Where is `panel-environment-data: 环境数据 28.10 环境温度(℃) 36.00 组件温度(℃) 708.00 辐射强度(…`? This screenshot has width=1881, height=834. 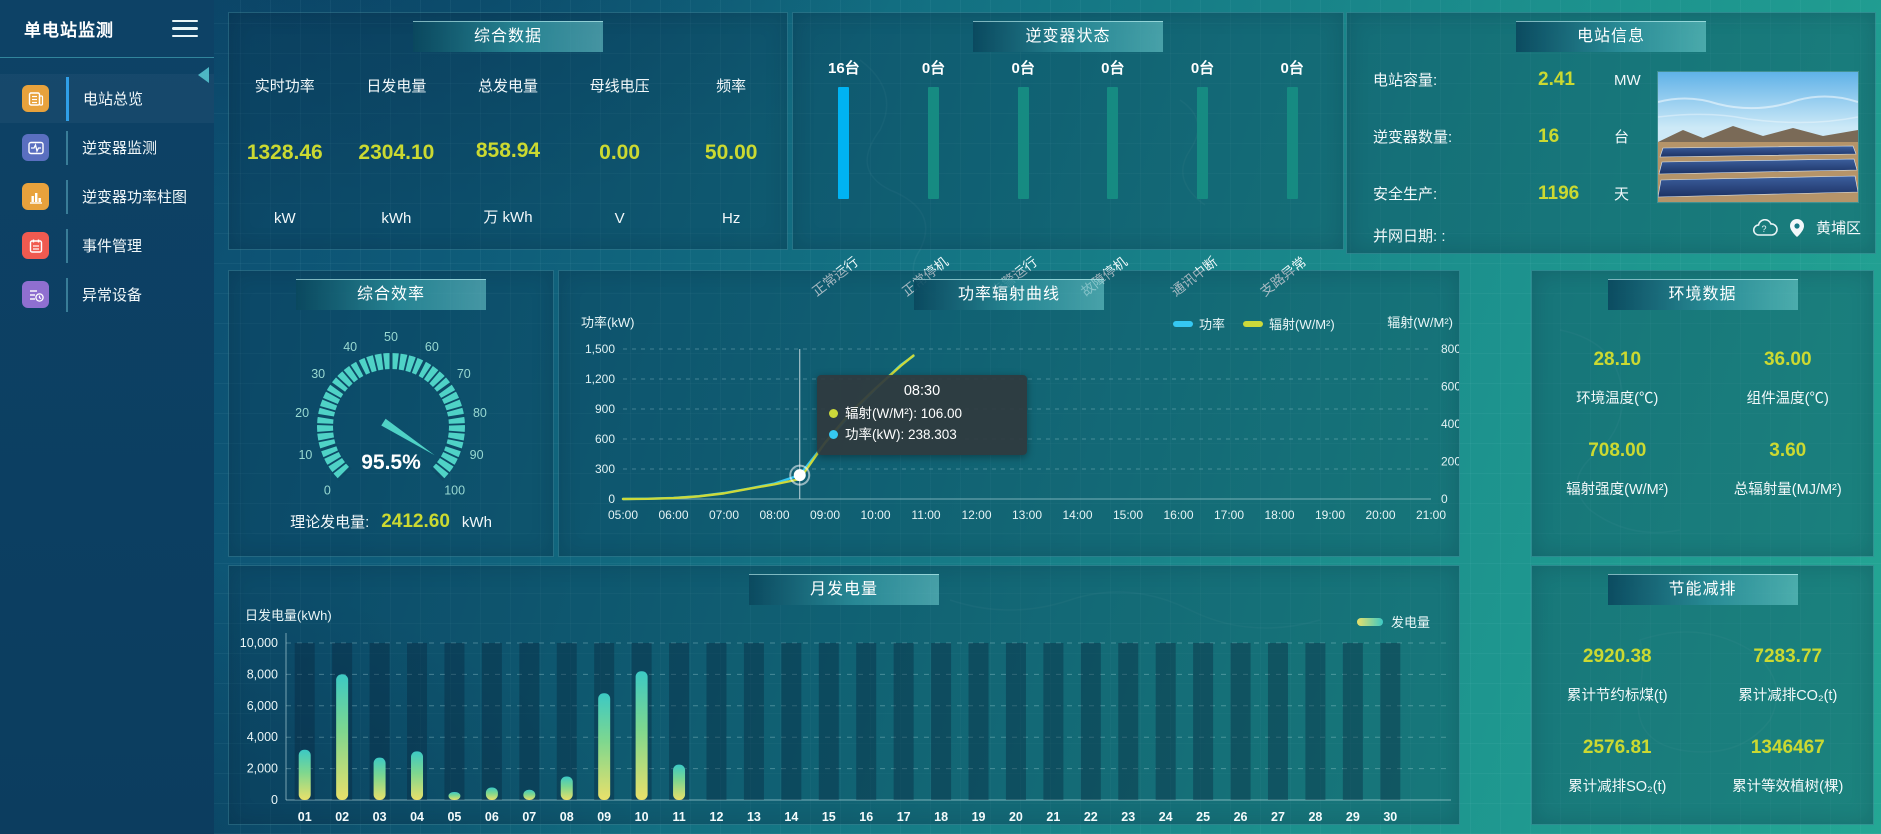 panel-environment-data: 环境数据 28.10 环境温度(℃) 36.00 组件温度(℃) 708.00 辐射强度(… is located at coordinates (1702, 413).